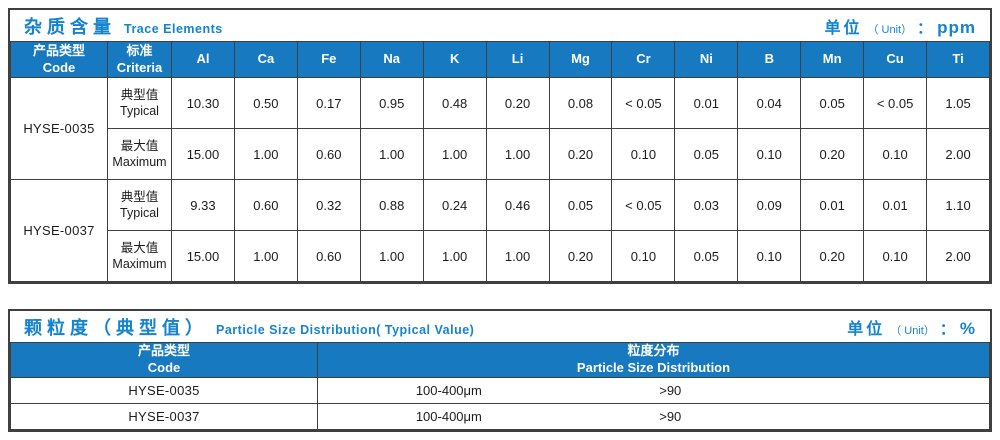  I want to click on value-cell: 1.10, so click(958, 205).